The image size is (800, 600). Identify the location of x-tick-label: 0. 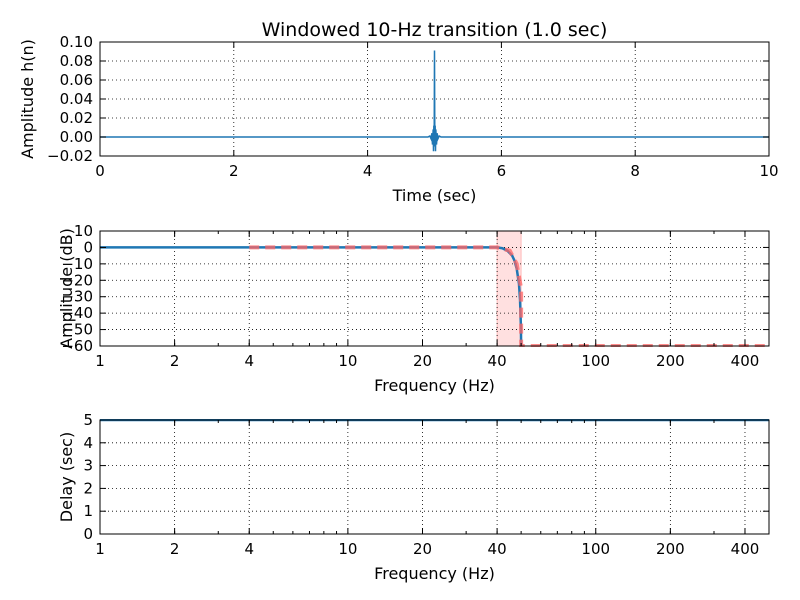
(100, 171).